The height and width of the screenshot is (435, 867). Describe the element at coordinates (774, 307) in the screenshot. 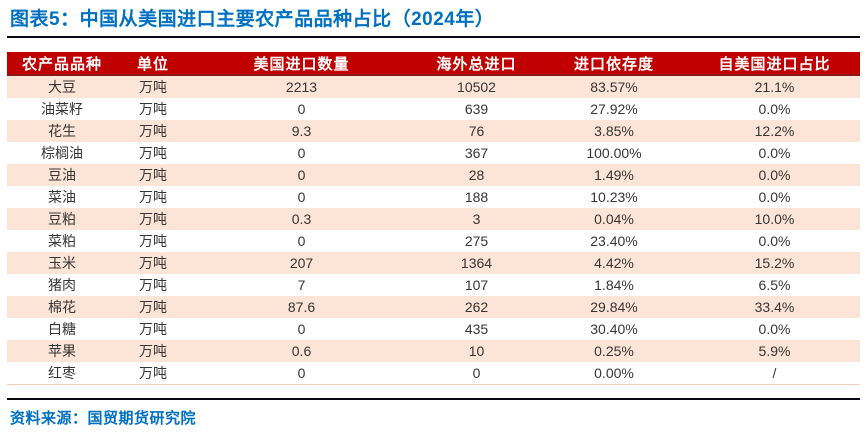

I see `table-cell: 33.4%` at that location.